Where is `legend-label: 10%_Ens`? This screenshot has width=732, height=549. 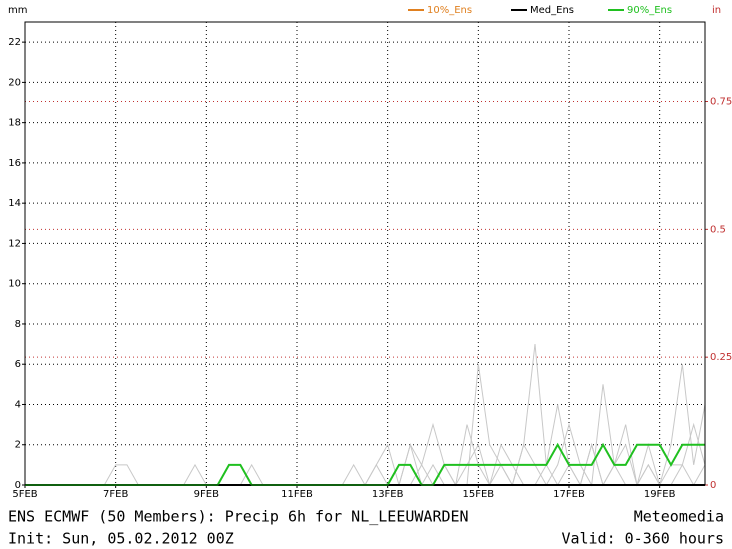 legend-label: 10%_Ens is located at coordinates (449, 10).